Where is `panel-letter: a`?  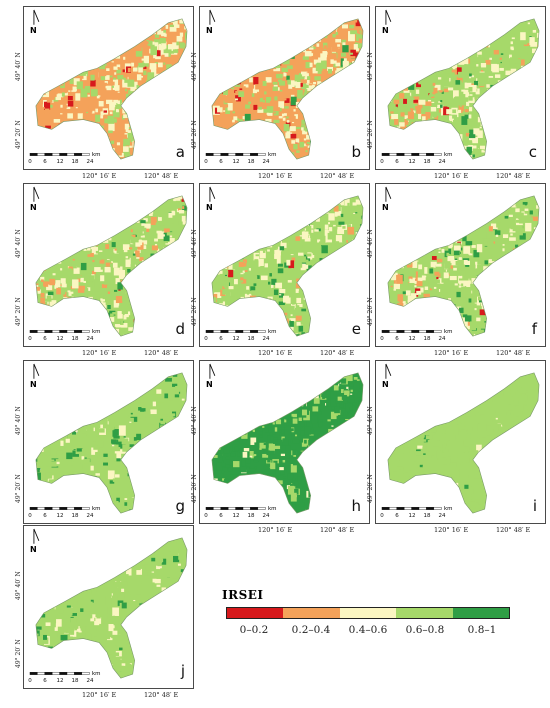
panel-letter: a is located at coordinates (180, 152).